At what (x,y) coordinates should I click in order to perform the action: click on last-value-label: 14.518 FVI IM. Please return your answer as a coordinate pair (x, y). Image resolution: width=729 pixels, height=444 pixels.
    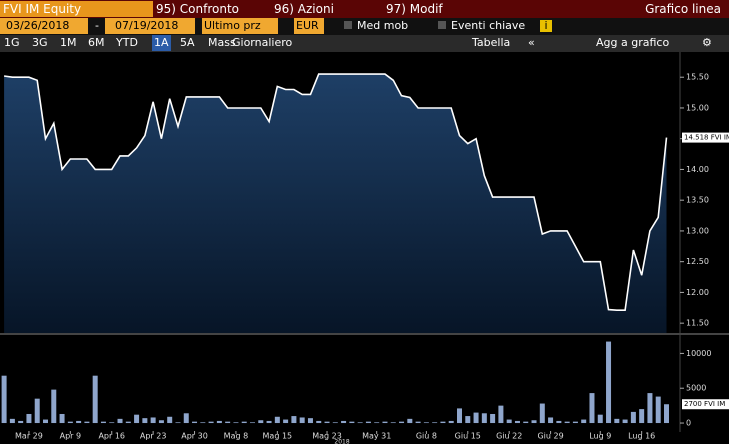
    Looking at the image, I should click on (706, 138).